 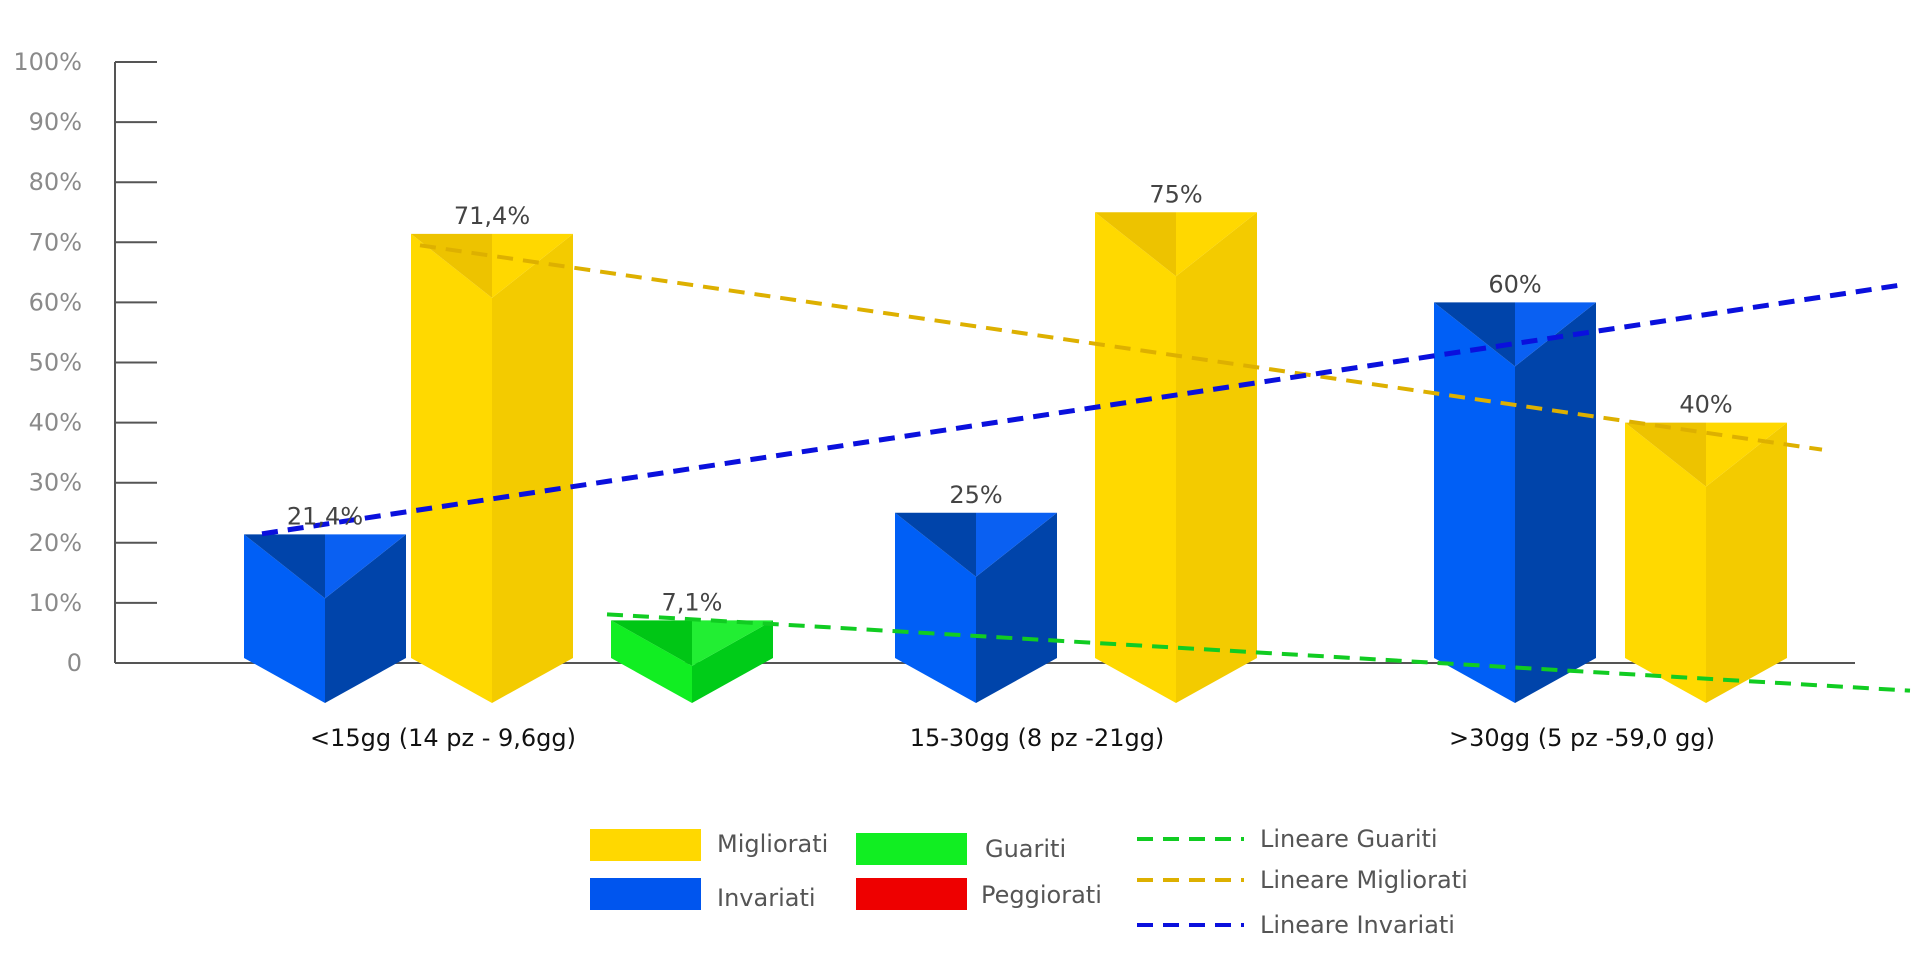 I want to click on legend-label: Migliorati, so click(x=772, y=844).